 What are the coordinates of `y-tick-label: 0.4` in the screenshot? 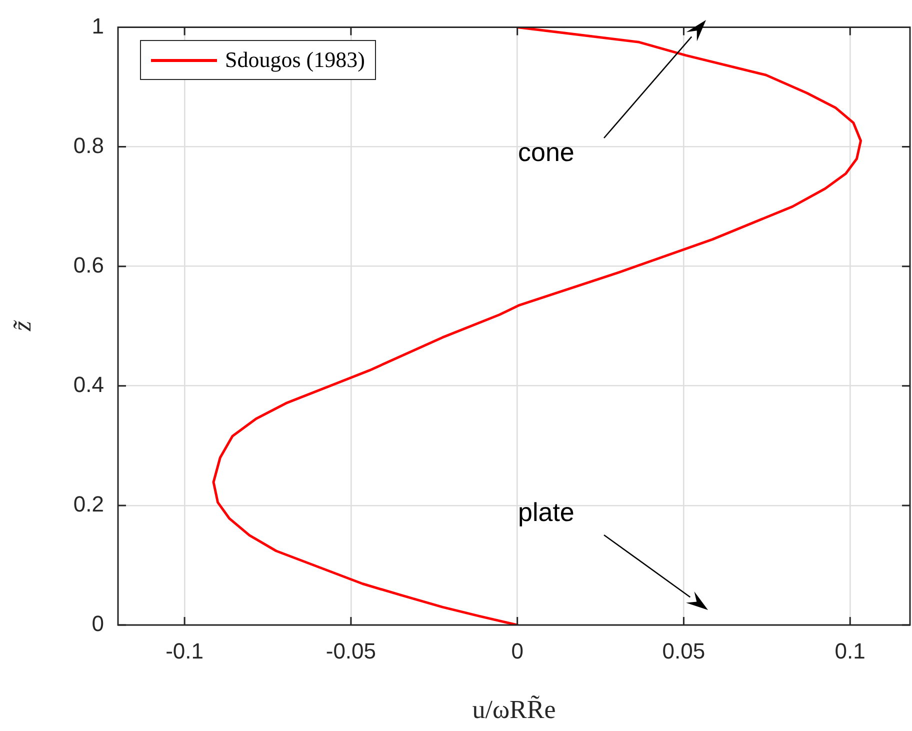 It's located at (88, 384).